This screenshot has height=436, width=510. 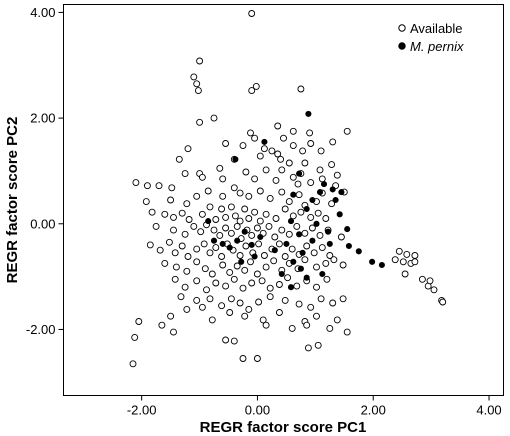 What do you see at coordinates (42, 12) in the screenshot?
I see `y-tick-label: 4.00` at bounding box center [42, 12].